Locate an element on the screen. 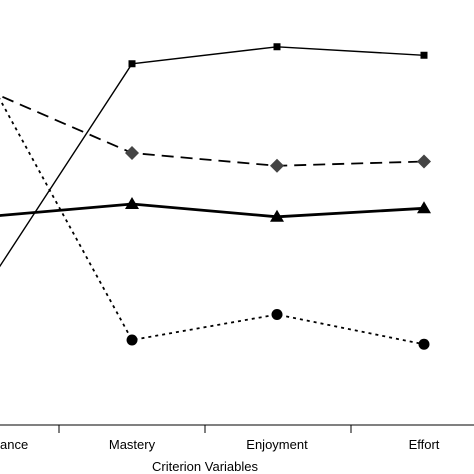 This screenshot has height=474, width=474. x-axis-title: Criterion Variables is located at coordinates (205, 466).